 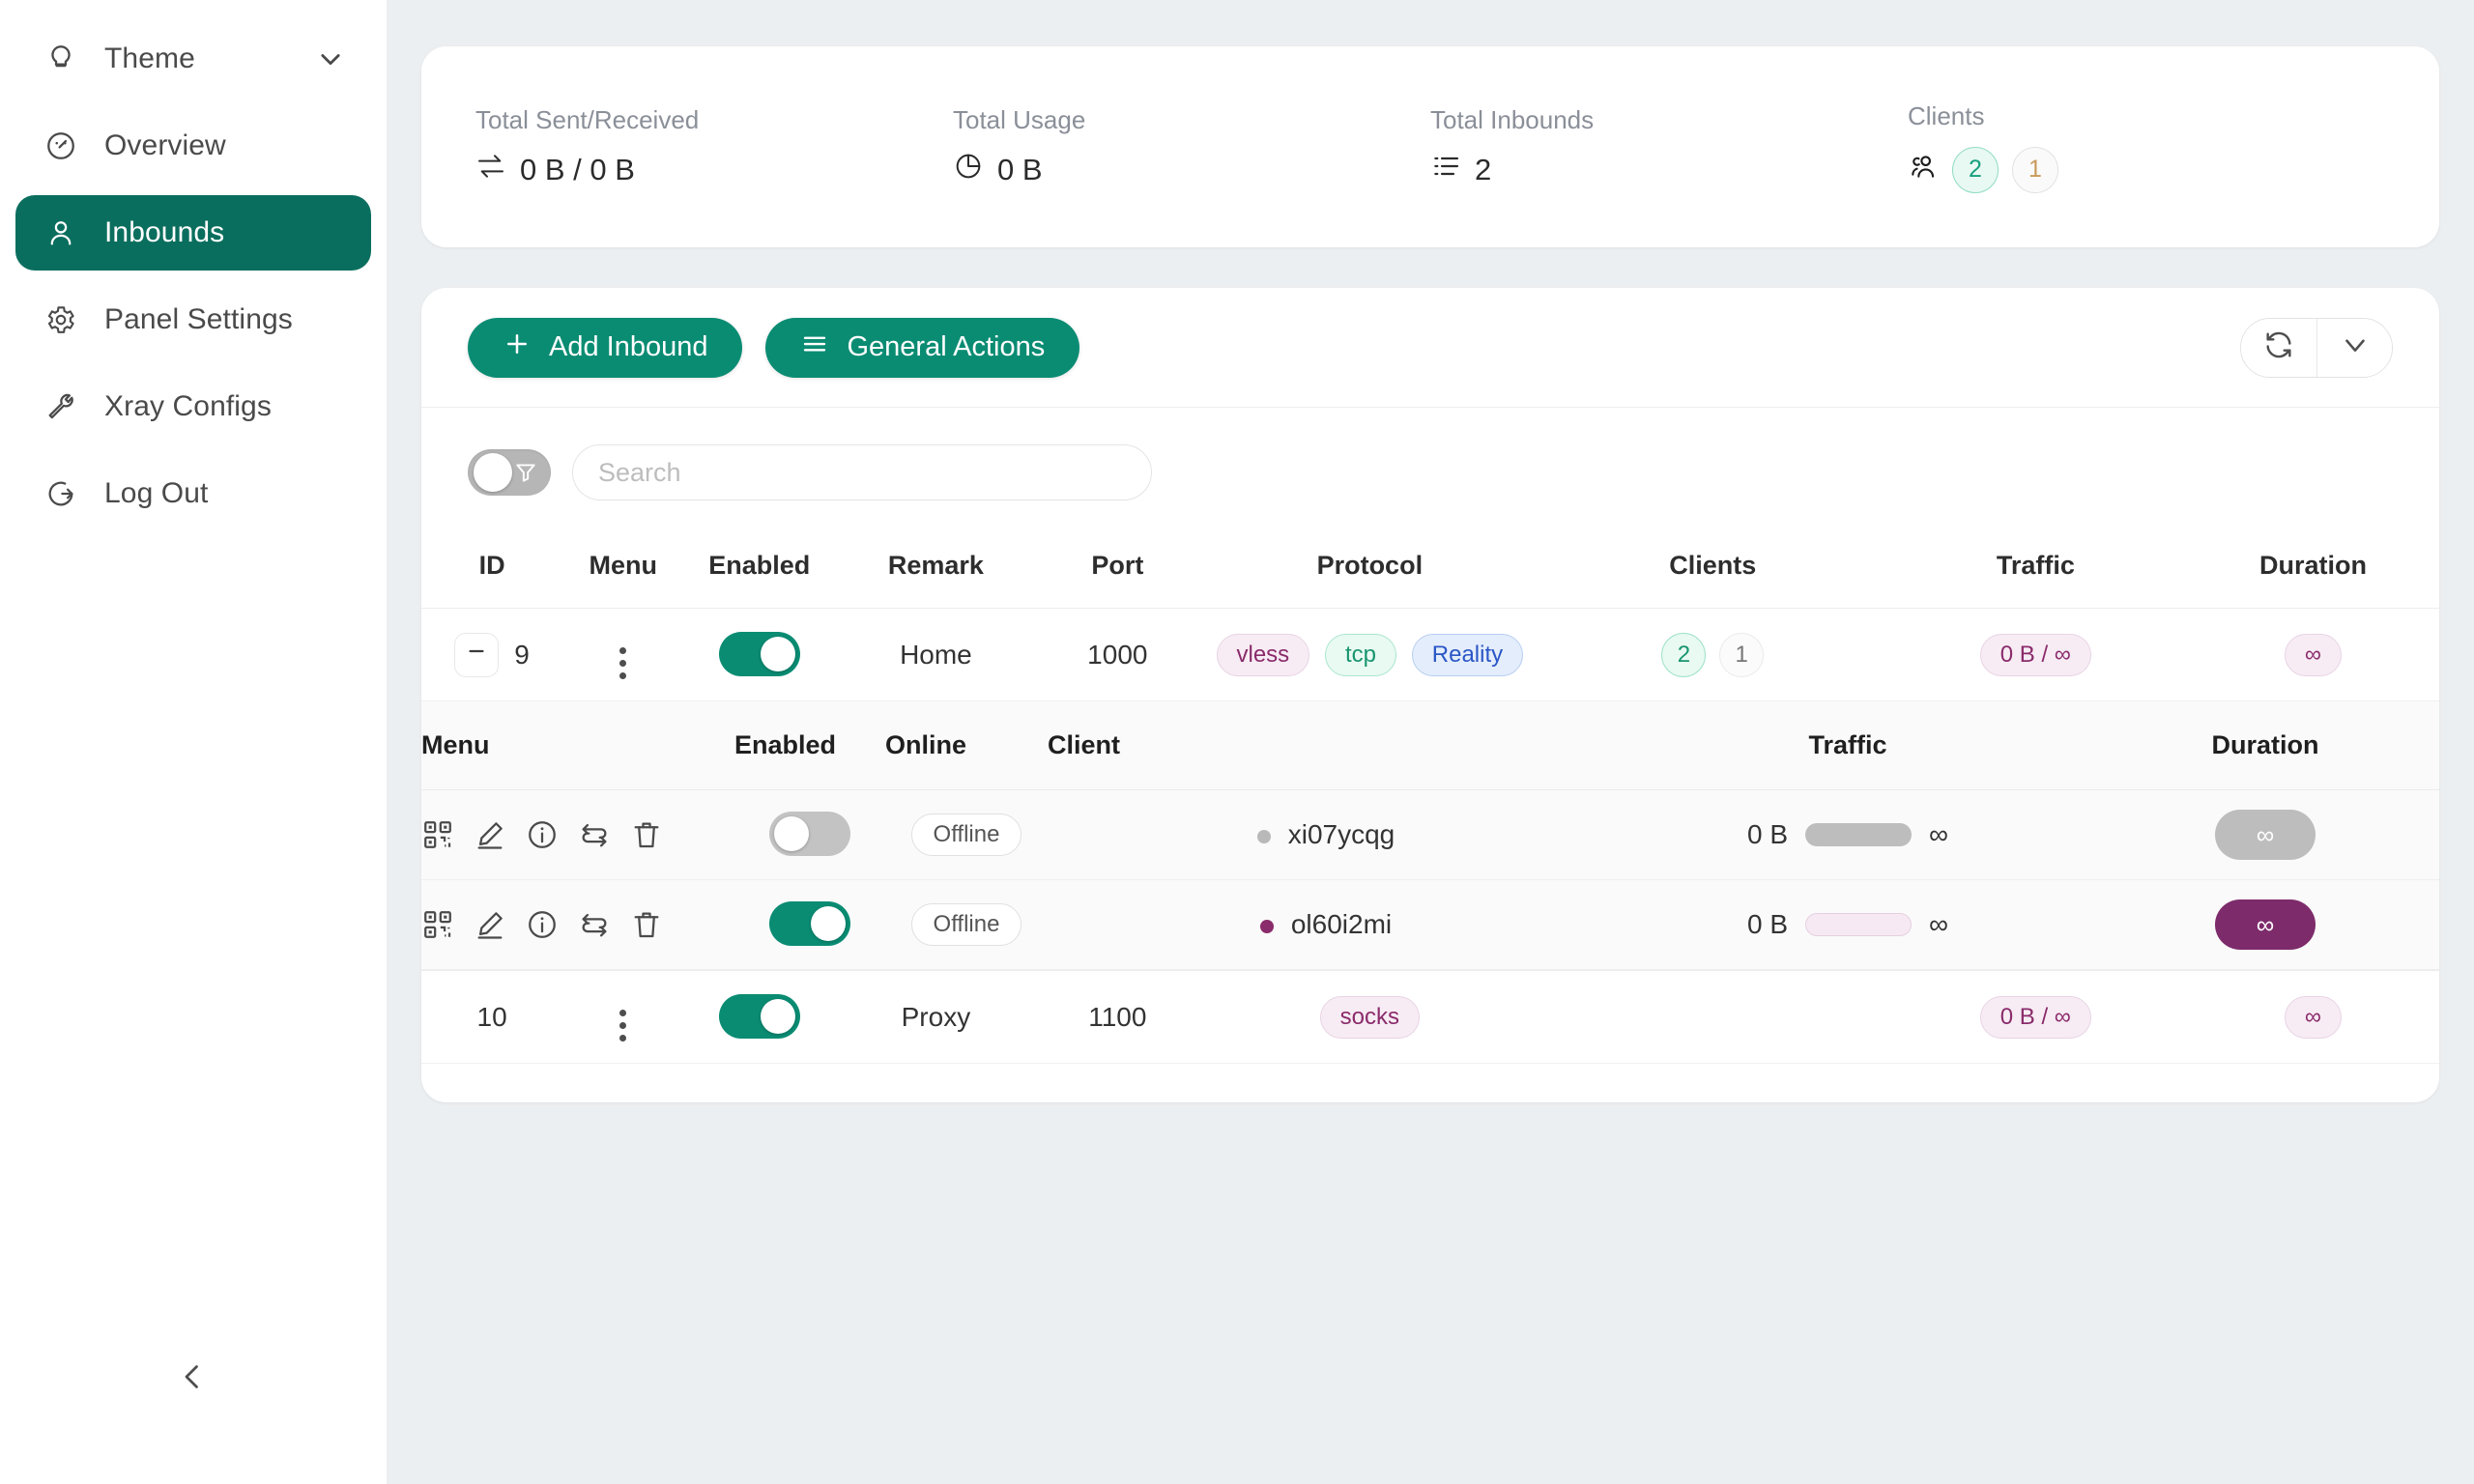 I want to click on wrench-icon, so click(x=61, y=407).